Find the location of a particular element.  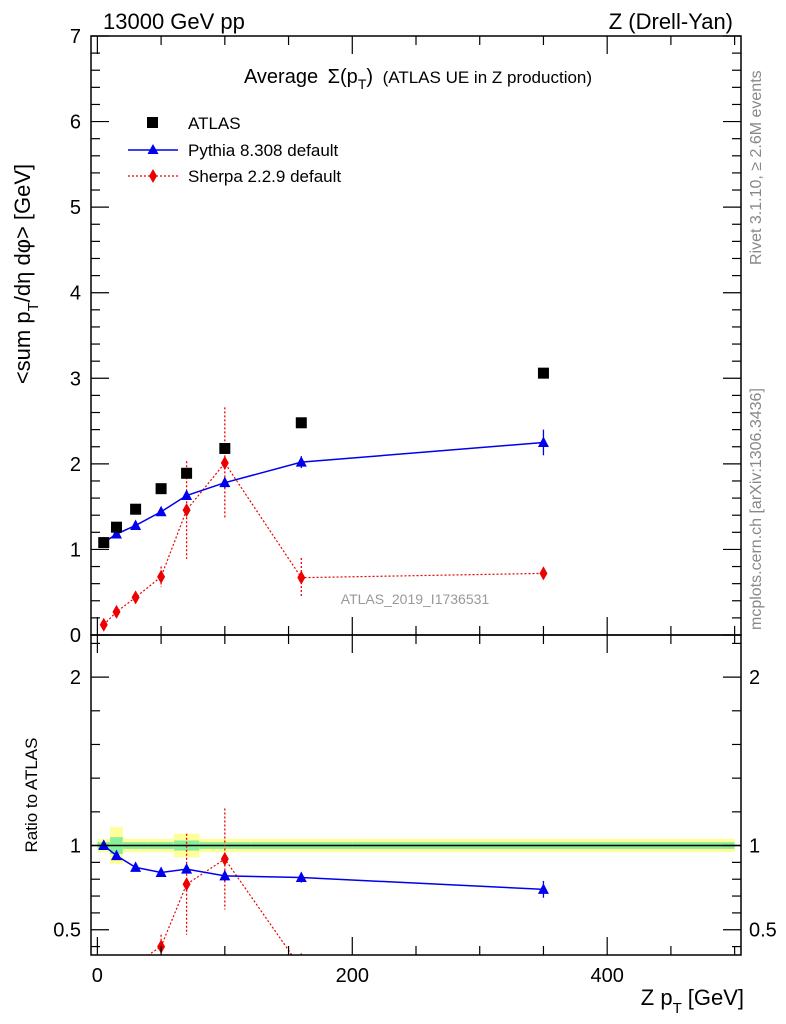

ratio-tick-label-right: 2 is located at coordinates (754, 678).